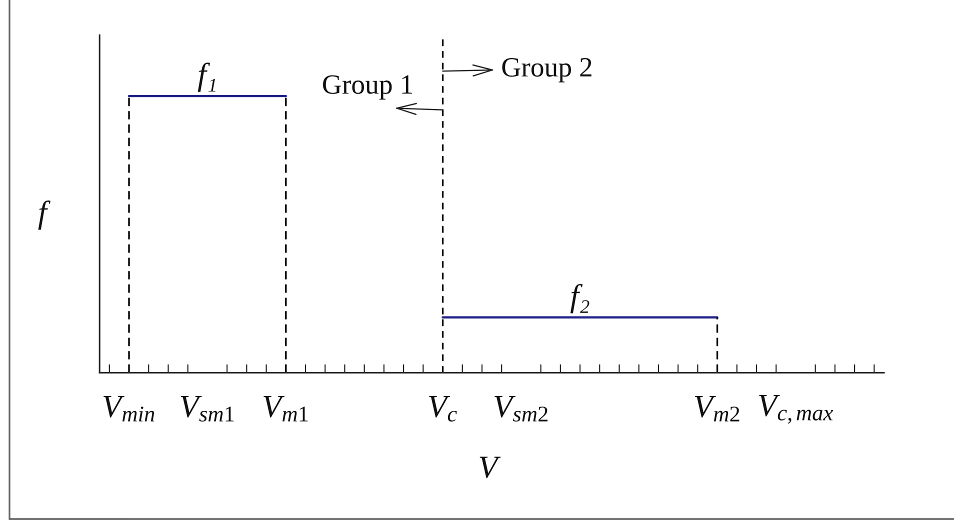  Describe the element at coordinates (547, 70) in the screenshot. I see `annotation: Group 2` at that location.